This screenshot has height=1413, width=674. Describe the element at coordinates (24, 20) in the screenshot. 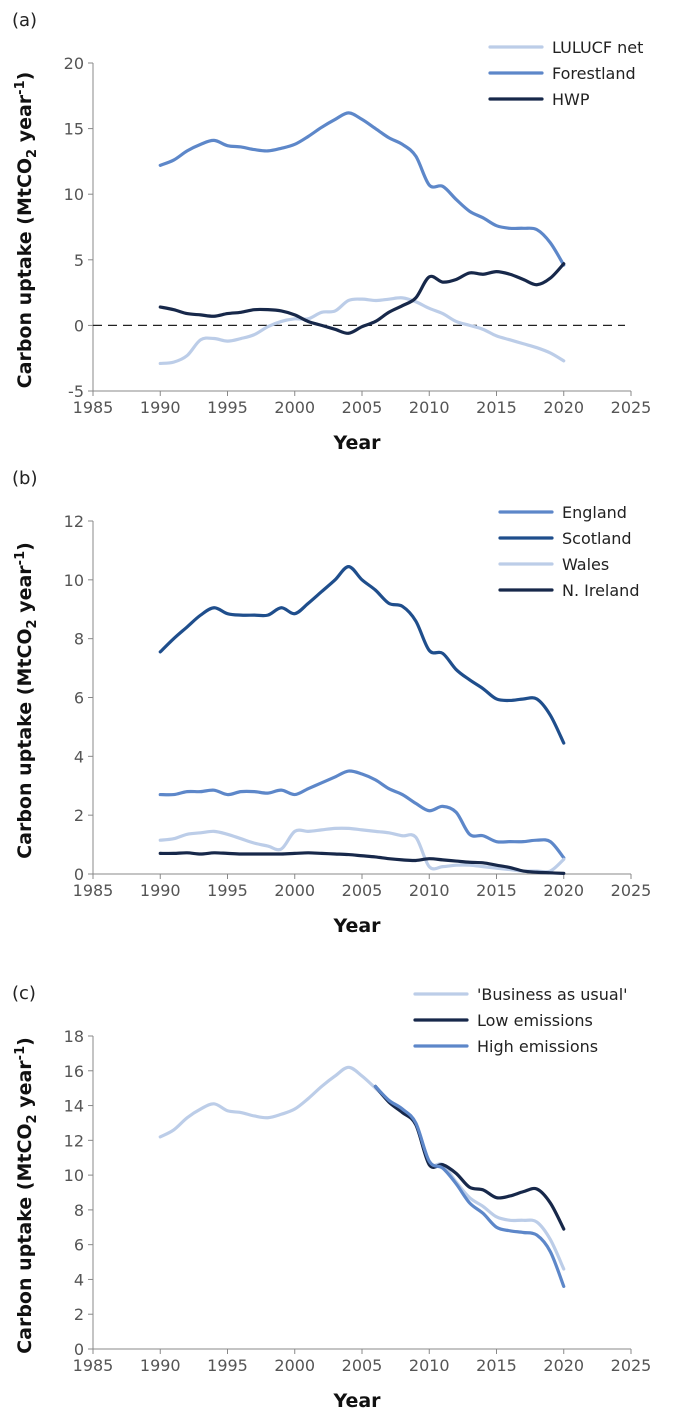

I see `panel-label: (a)` at that location.